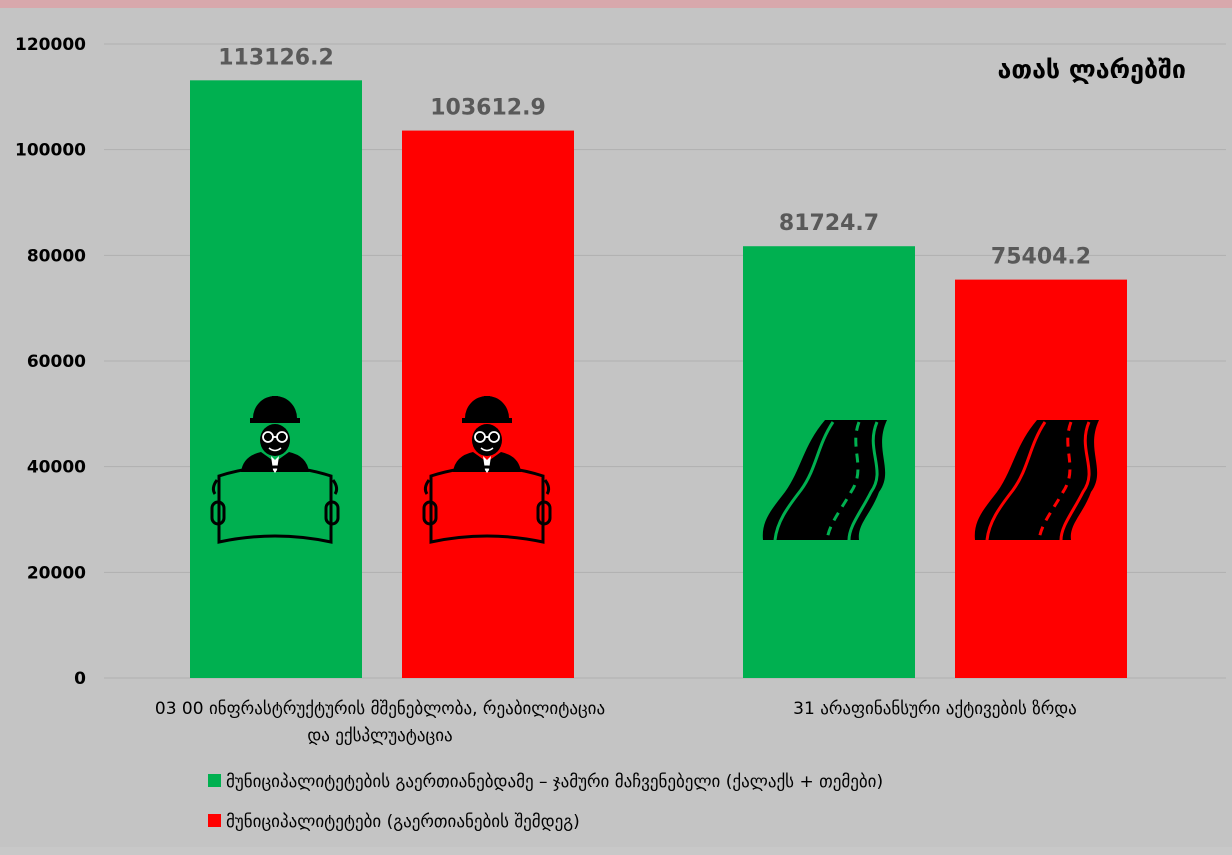 The image size is (1232, 855). Describe the element at coordinates (56, 256) in the screenshot. I see `y-tick-label: 80000` at that location.